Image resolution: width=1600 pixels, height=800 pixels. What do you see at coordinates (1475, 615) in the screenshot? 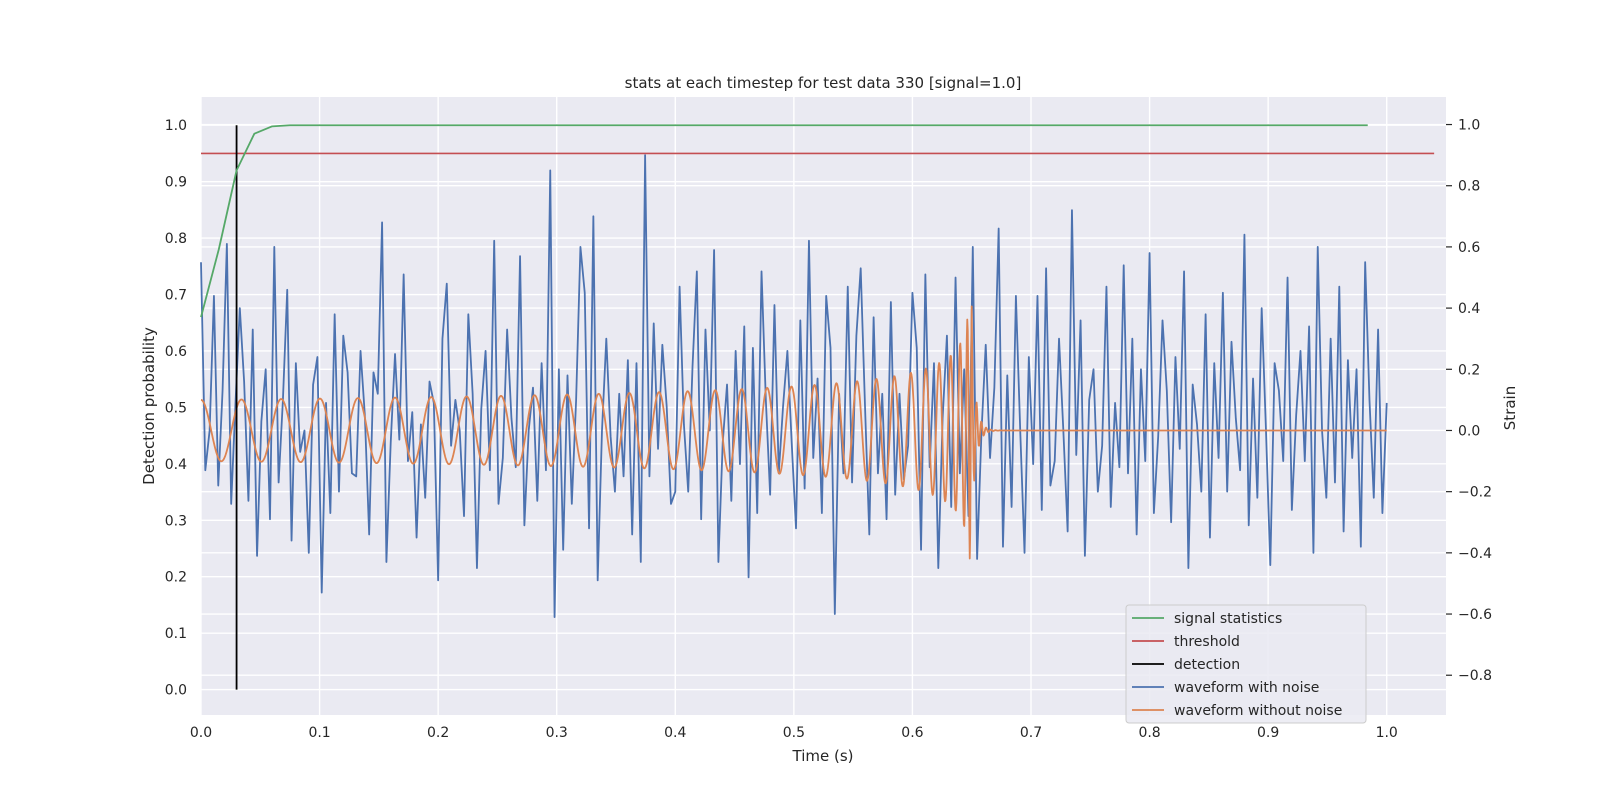
I see `y2-tick-label: −0.6` at bounding box center [1475, 615].